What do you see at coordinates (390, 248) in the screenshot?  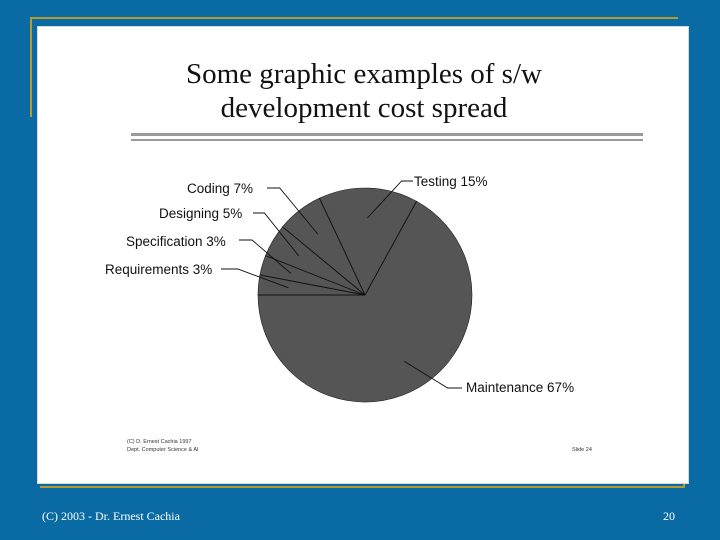 I see `slice-divider-maintenance` at bounding box center [390, 248].